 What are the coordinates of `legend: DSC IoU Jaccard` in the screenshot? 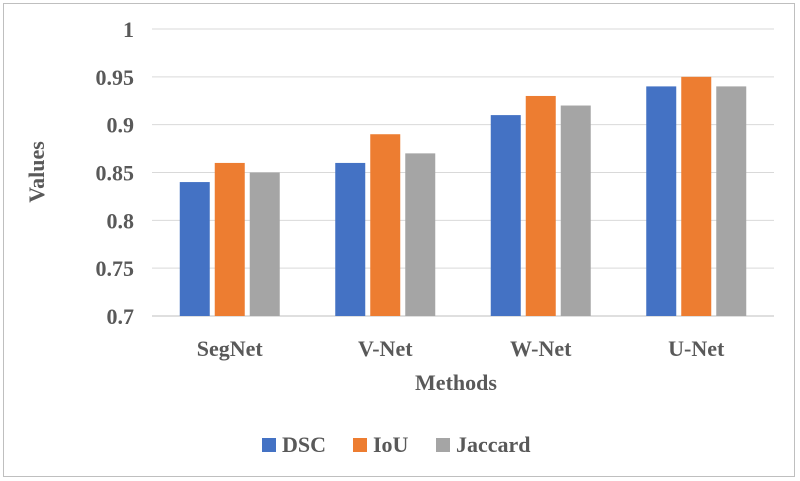 It's located at (396, 444).